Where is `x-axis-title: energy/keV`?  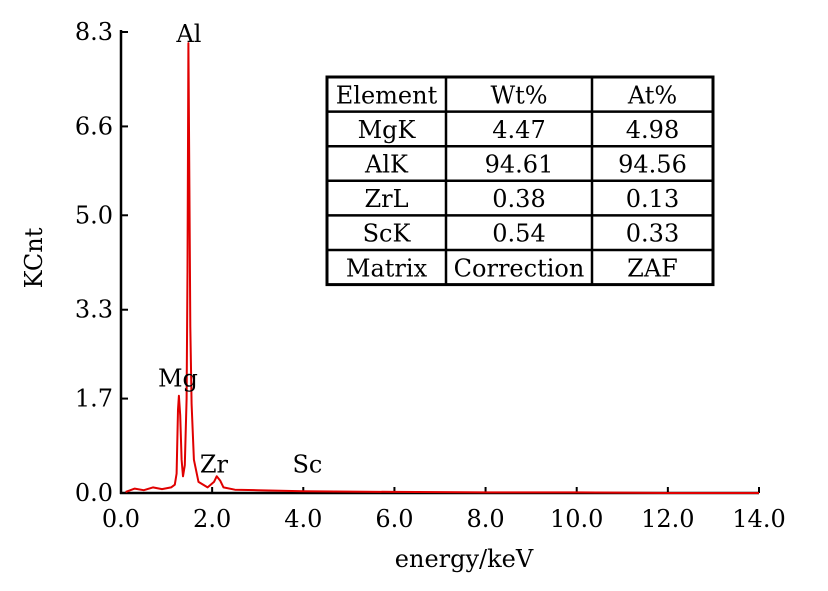 x-axis-title: energy/keV is located at coordinates (464, 559).